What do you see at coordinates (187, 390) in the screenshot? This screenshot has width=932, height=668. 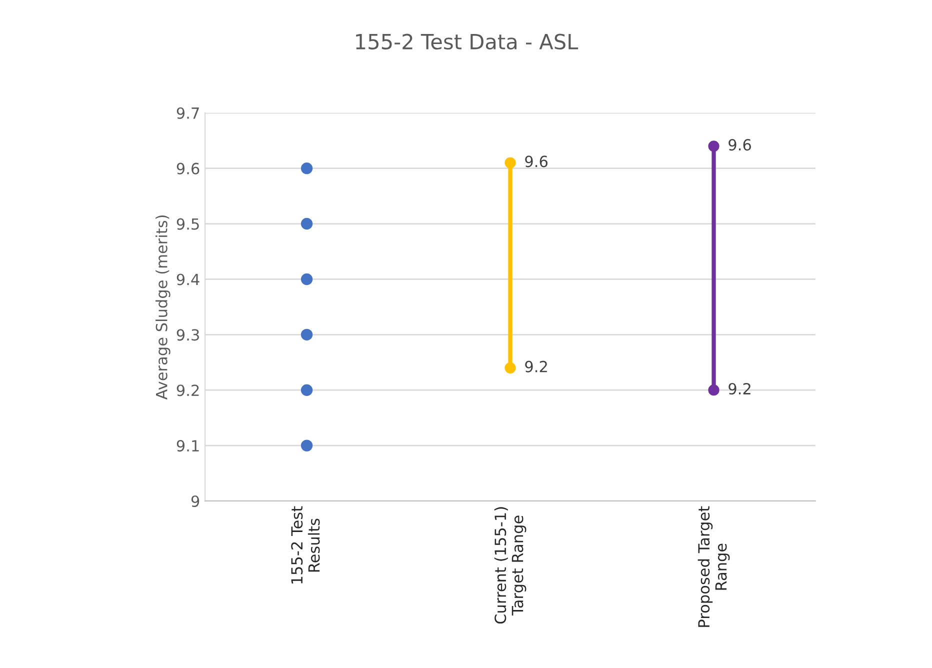 I see `y-tick-label: 9.2` at bounding box center [187, 390].